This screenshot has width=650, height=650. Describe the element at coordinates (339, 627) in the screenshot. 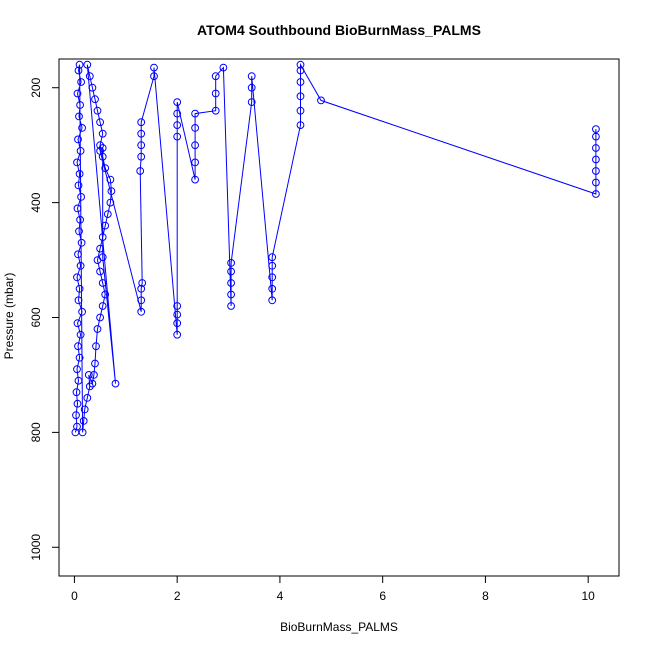

I see `x-axis-label: BioBurnMass_PALMS` at that location.